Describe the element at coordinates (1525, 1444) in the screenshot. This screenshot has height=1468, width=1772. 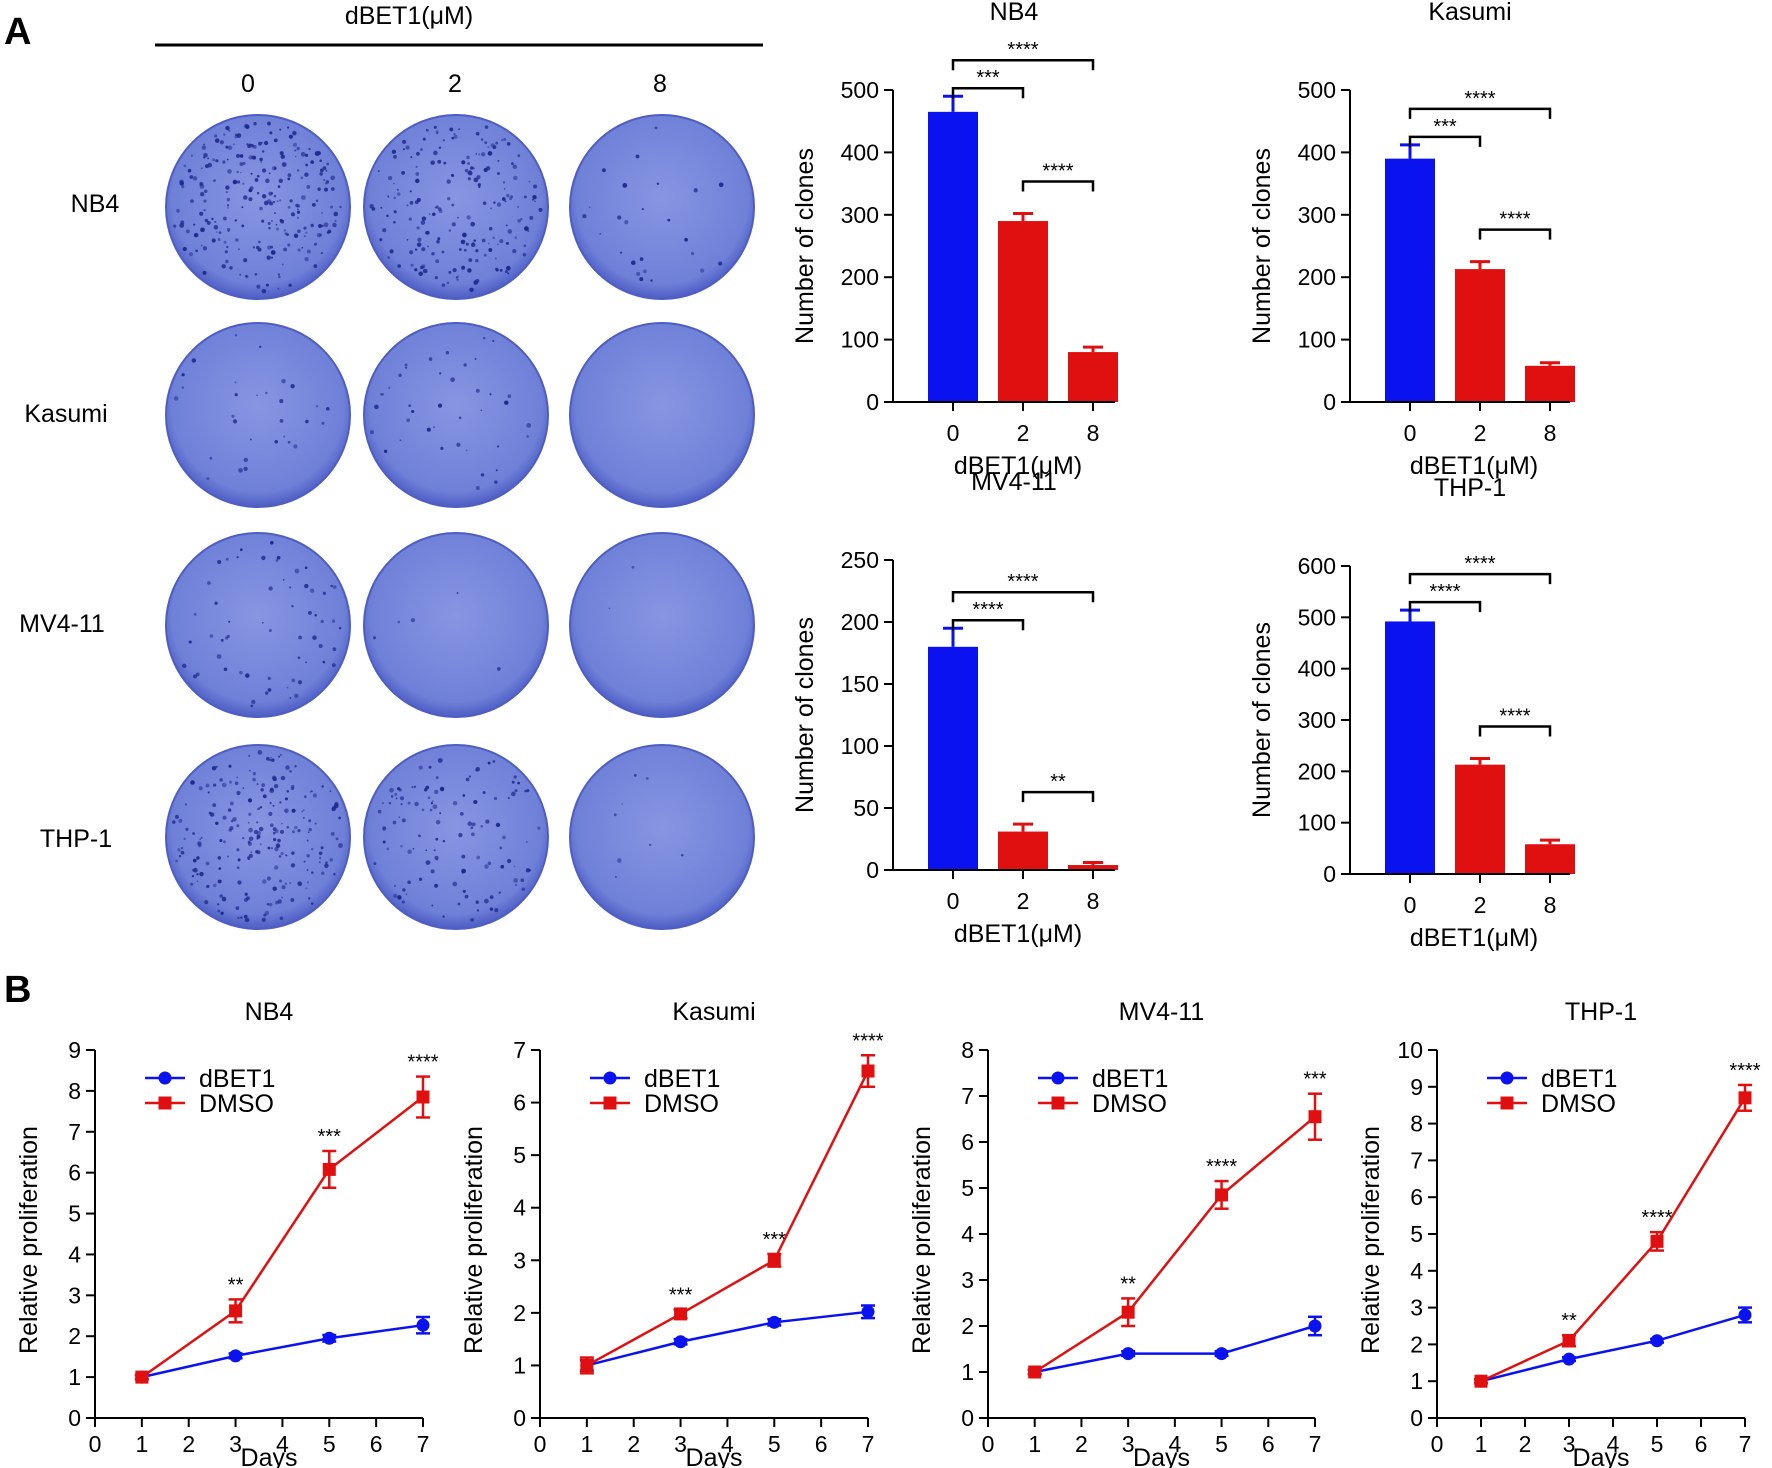
I see `x-tick-label: 2` at that location.